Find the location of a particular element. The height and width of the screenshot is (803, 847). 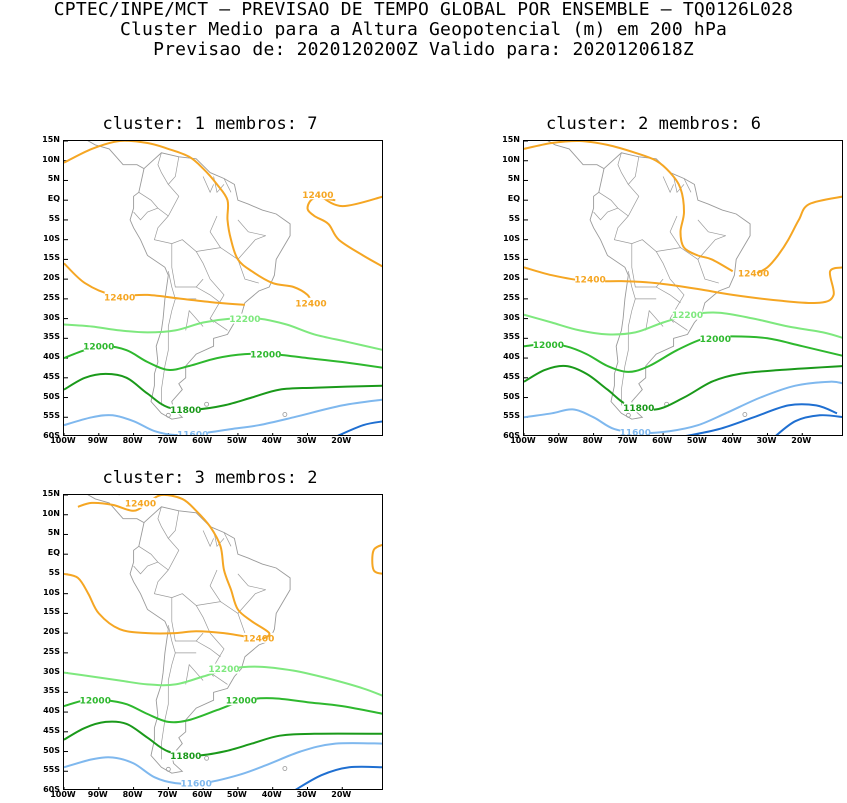

latitude-tick-label: 55S is located at coordinates (51, 770).